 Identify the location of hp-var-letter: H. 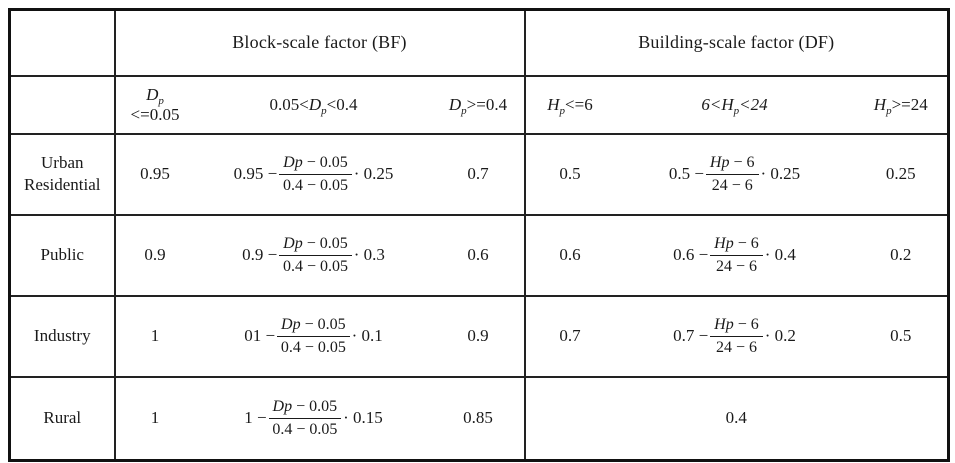
(553, 104).